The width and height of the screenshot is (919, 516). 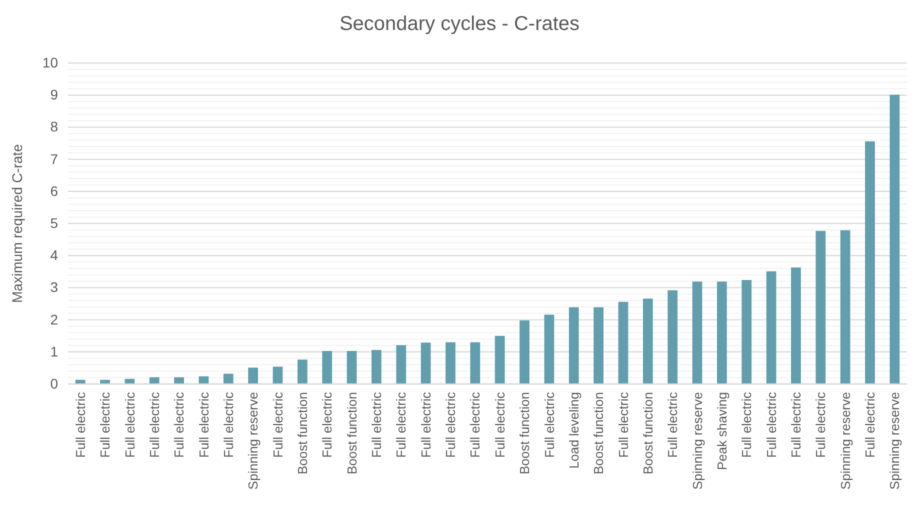 I want to click on y-tick-label: 8, so click(x=54, y=126).